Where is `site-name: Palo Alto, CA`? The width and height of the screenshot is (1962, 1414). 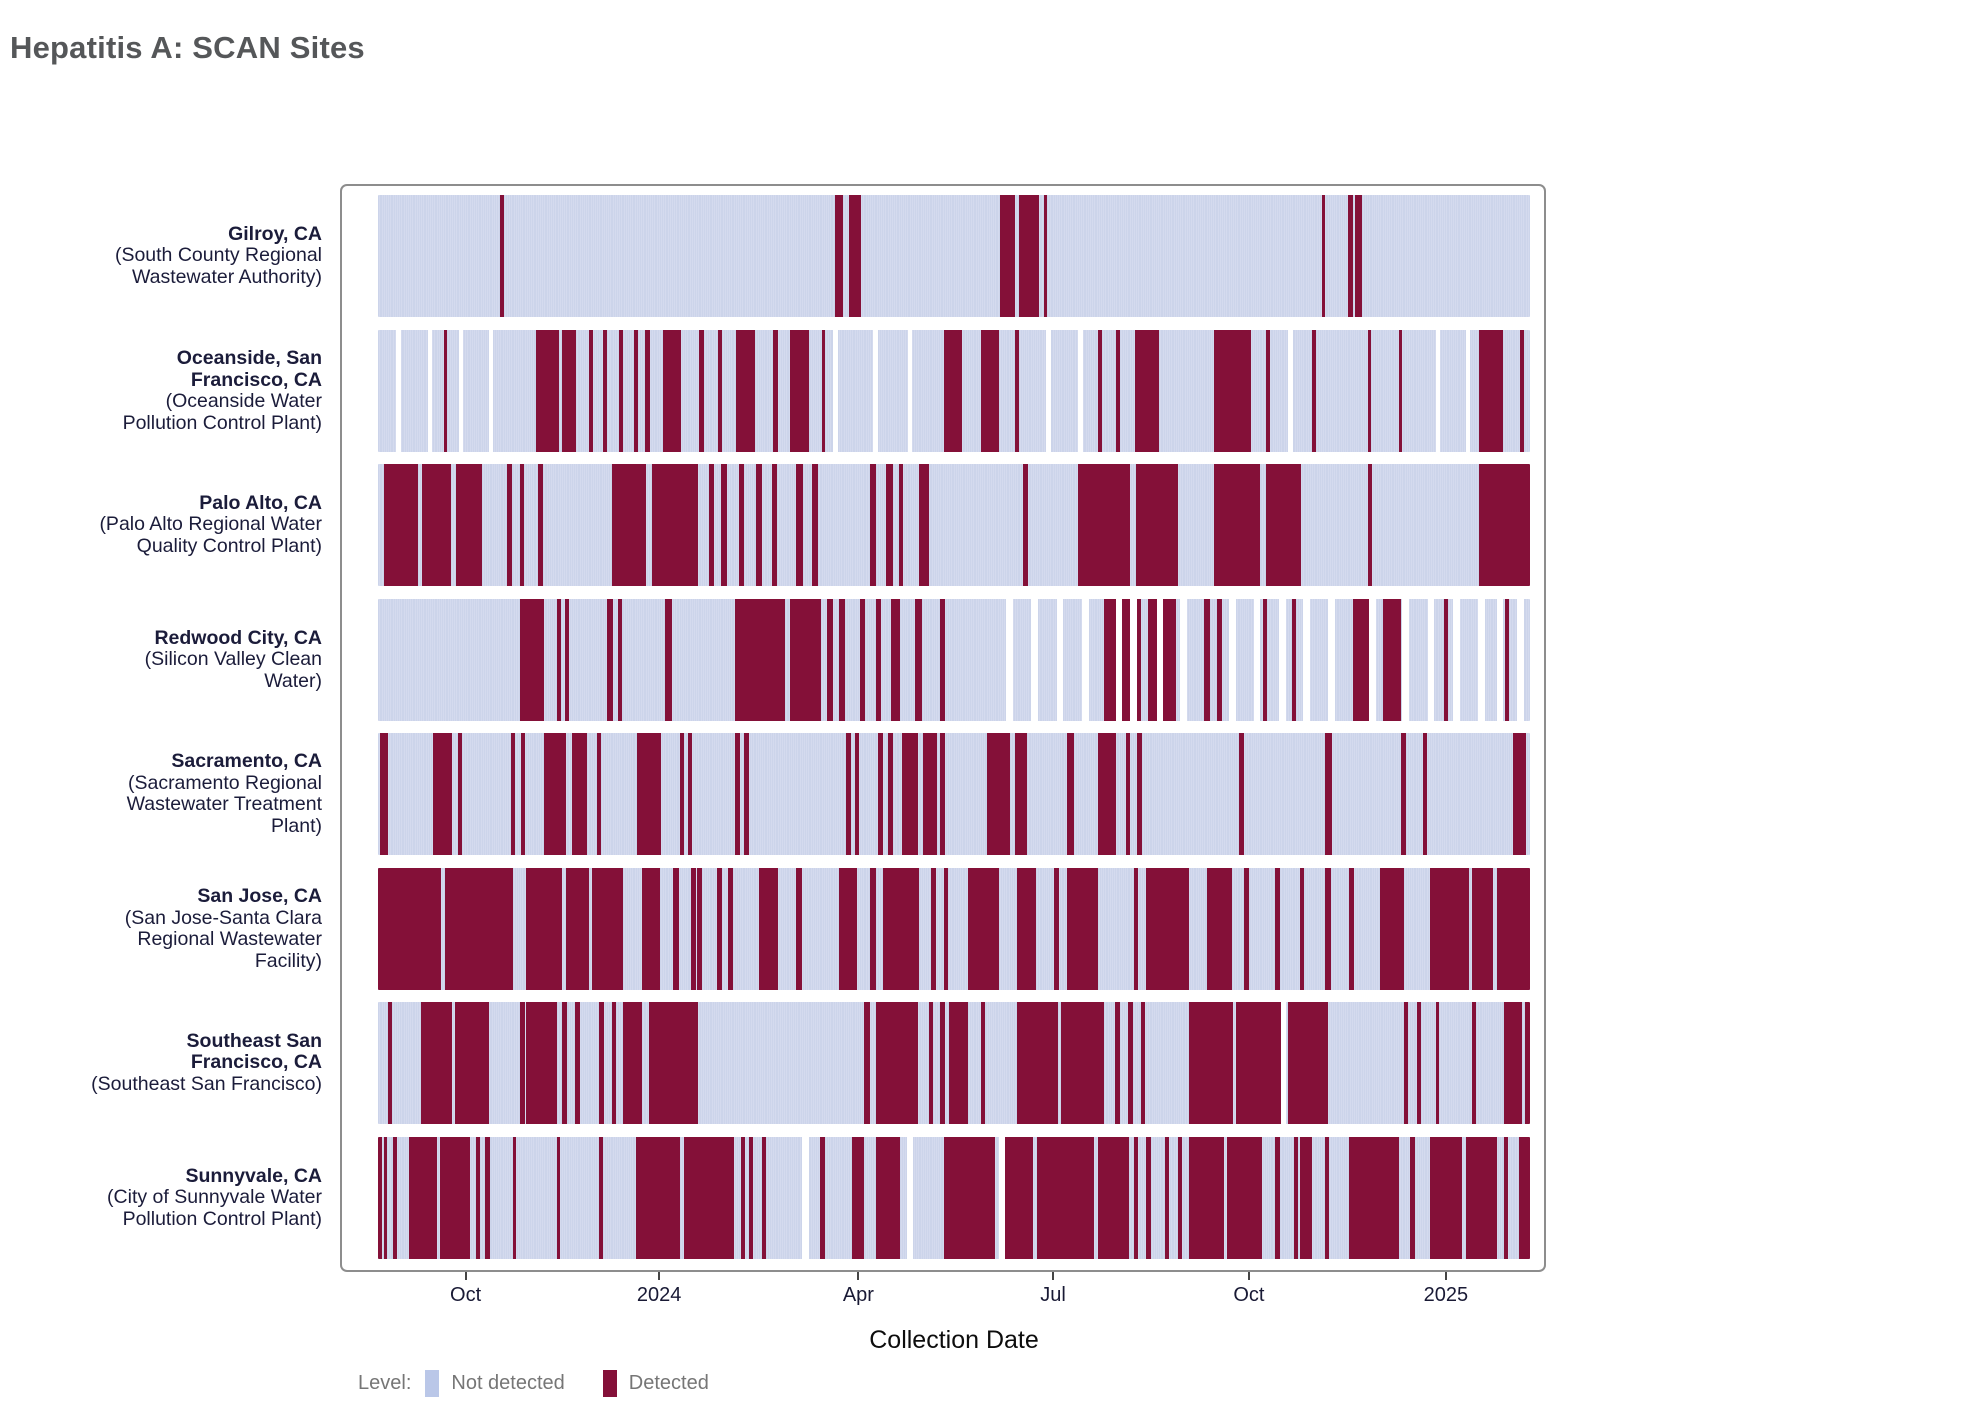 site-name: Palo Alto, CA is located at coordinates (260, 502).